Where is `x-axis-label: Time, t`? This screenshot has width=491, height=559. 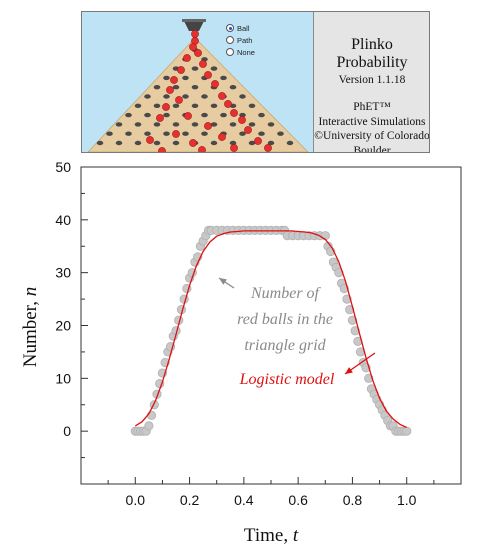 x-axis-label: Time, t is located at coordinates (271, 535).